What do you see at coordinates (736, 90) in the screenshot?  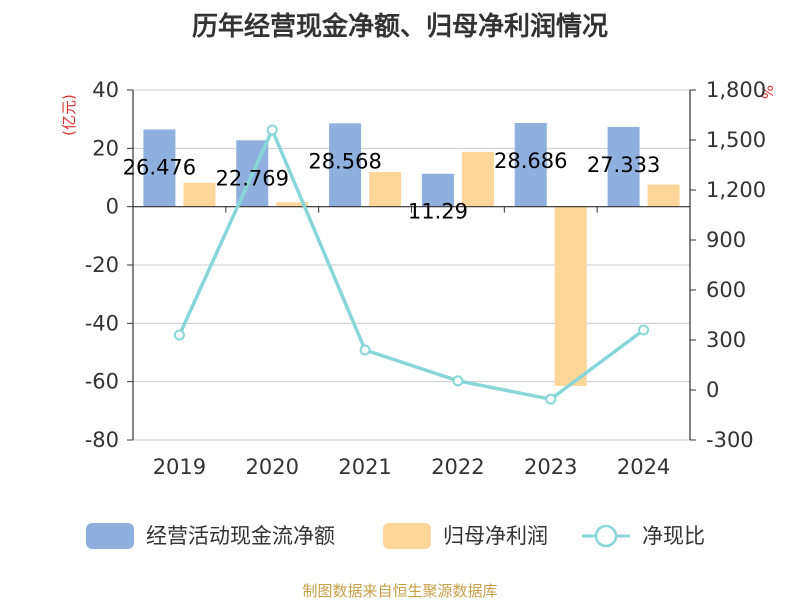 I see `y-right-tick-label: 1,800` at bounding box center [736, 90].